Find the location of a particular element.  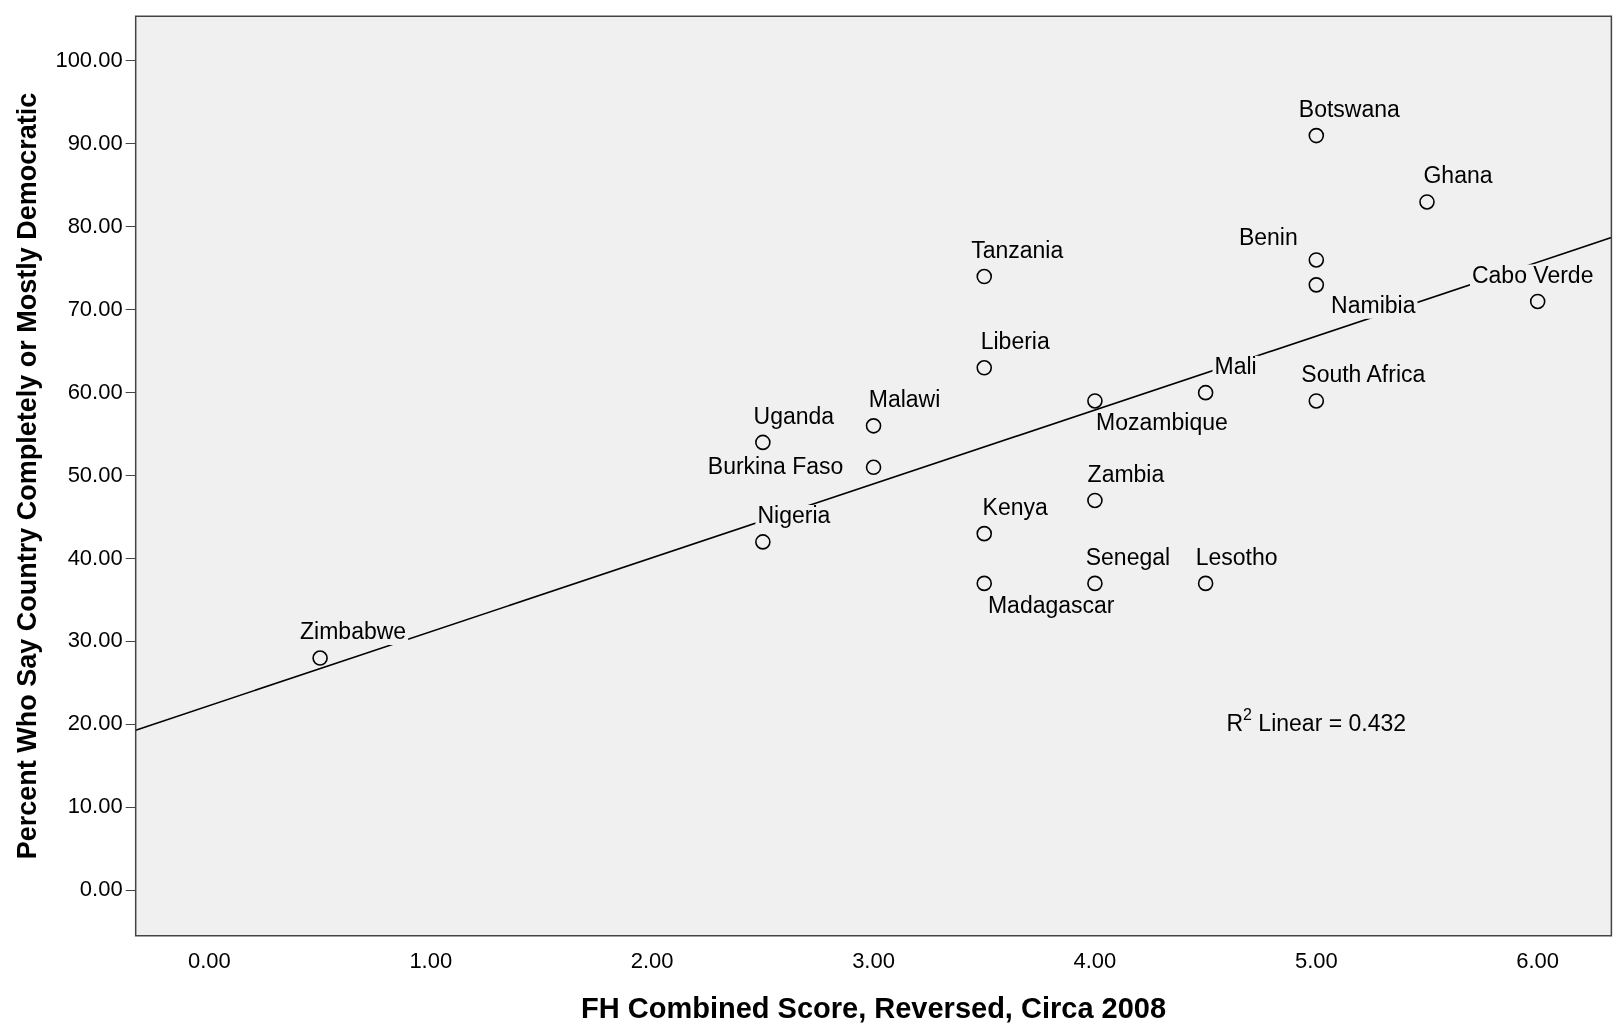

y-tick-label: 70.00 is located at coordinates (95, 308).